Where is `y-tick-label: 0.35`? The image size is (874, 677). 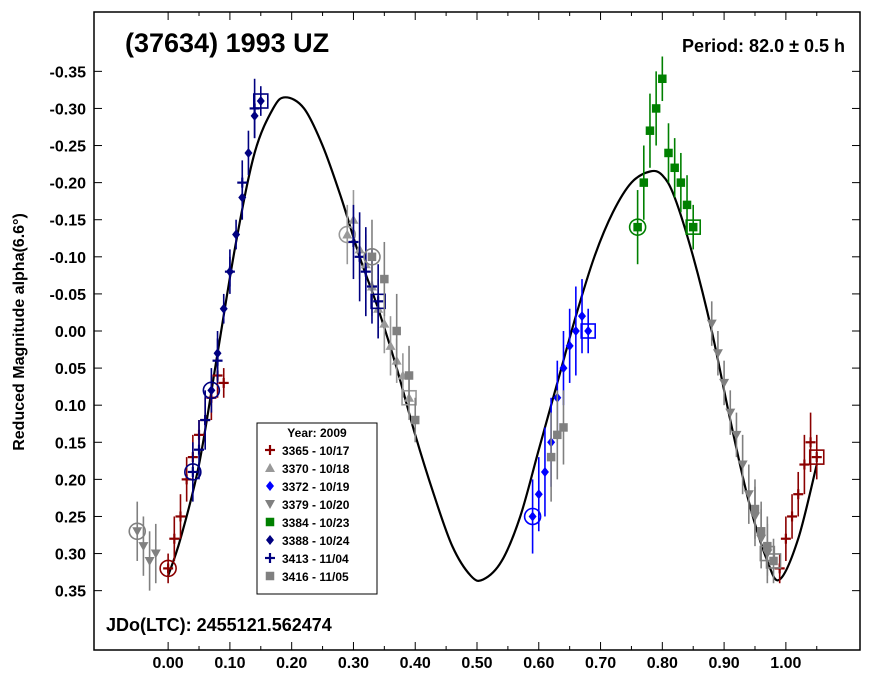 y-tick-label: 0.35 is located at coordinates (70, 592).